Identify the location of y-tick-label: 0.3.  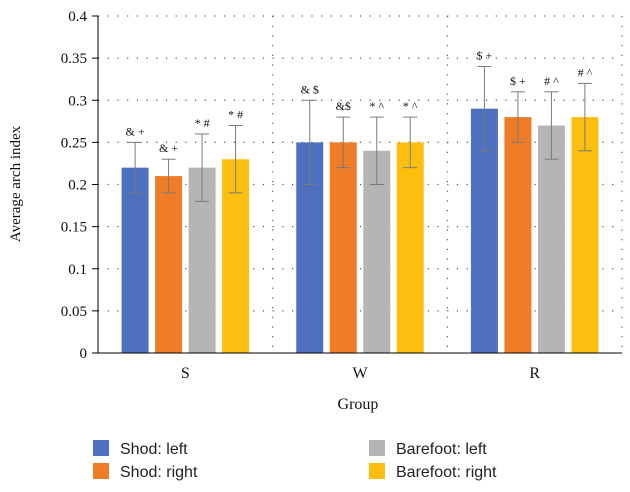
(77, 101).